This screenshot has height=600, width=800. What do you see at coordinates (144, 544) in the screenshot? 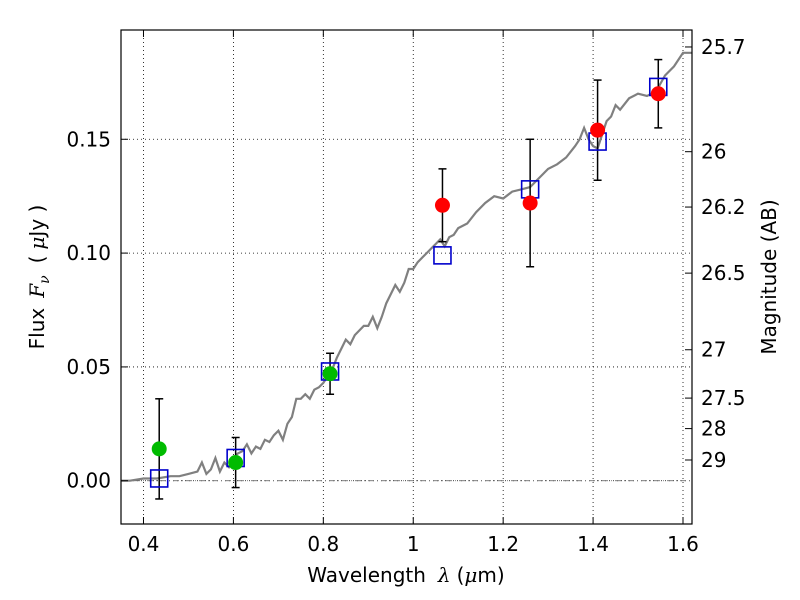
I see `x-tick-label: 0.4` at bounding box center [144, 544].